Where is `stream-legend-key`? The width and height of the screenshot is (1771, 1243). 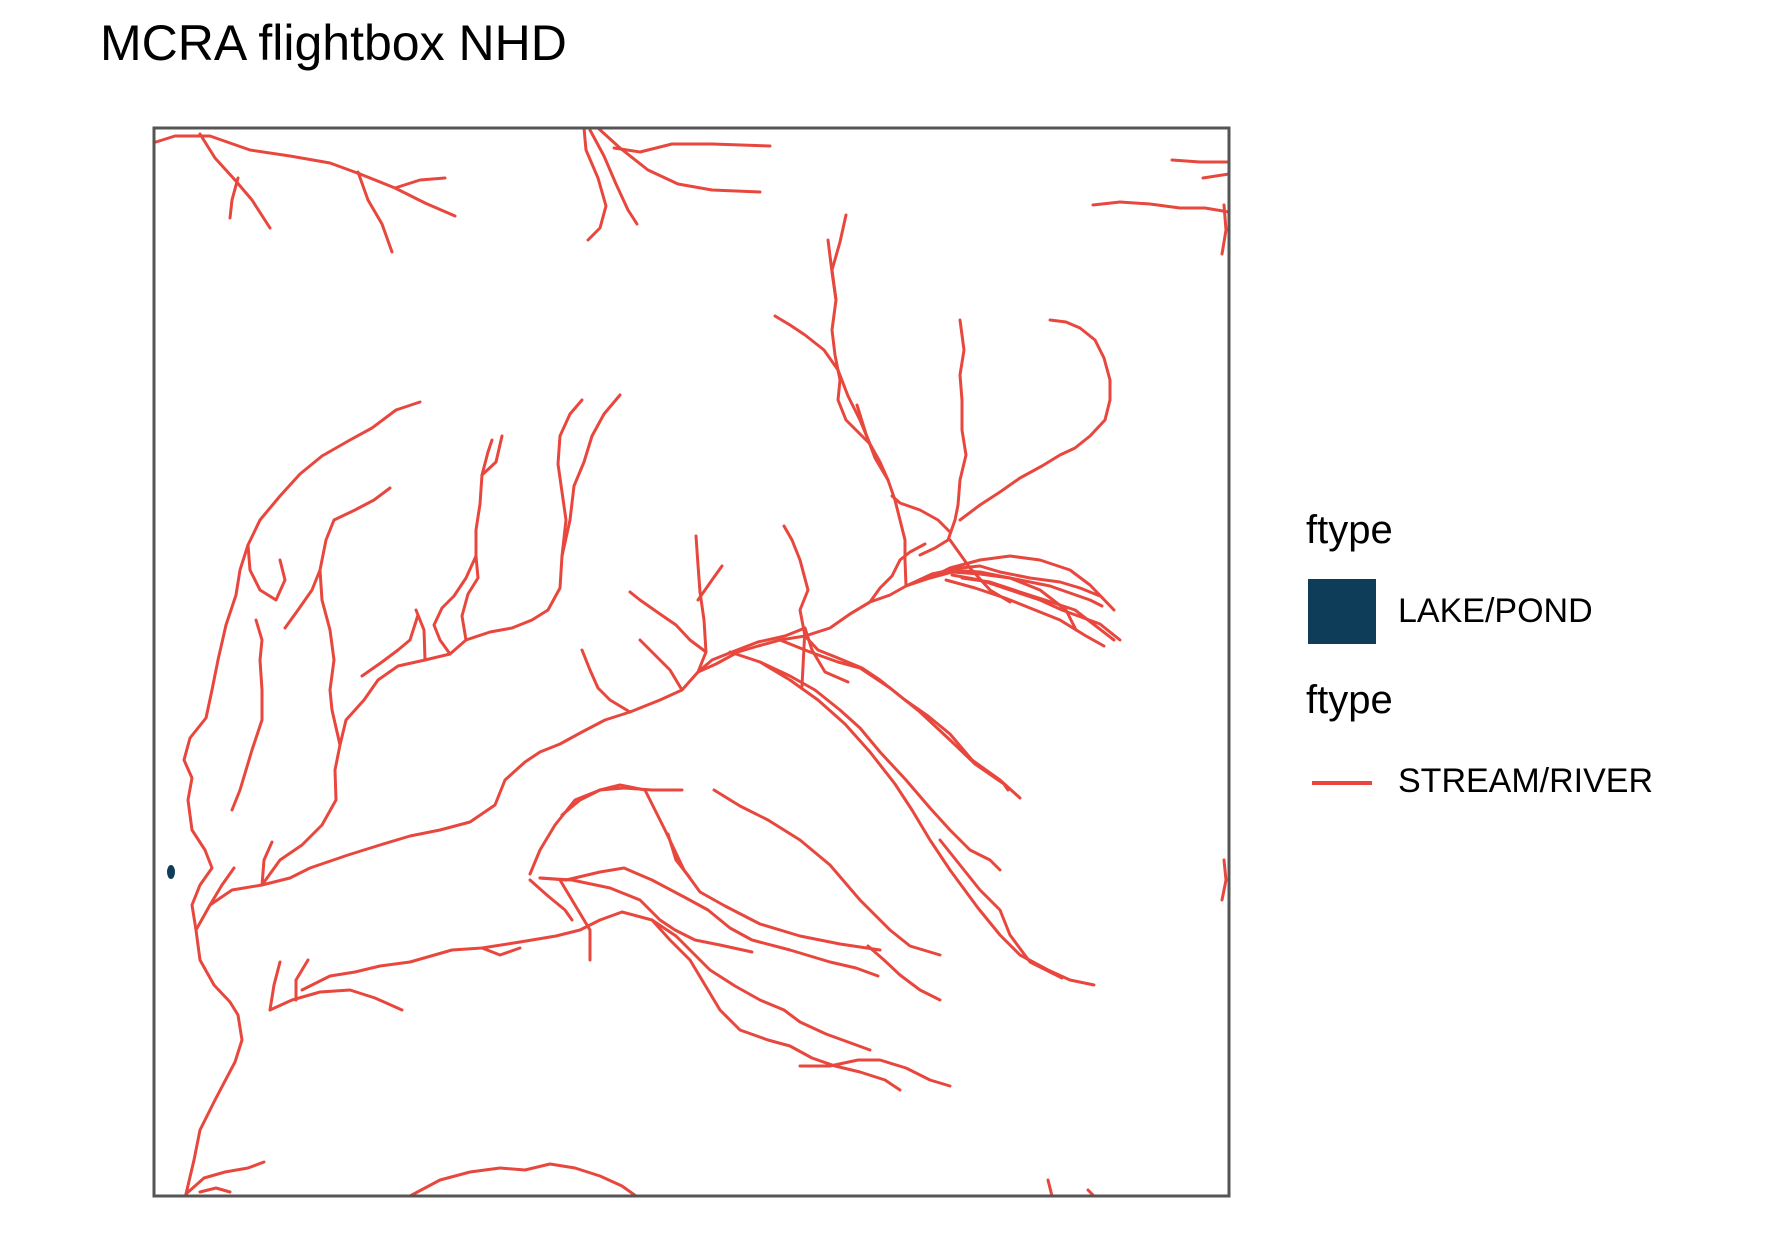
stream-legend-key is located at coordinates (1342, 783).